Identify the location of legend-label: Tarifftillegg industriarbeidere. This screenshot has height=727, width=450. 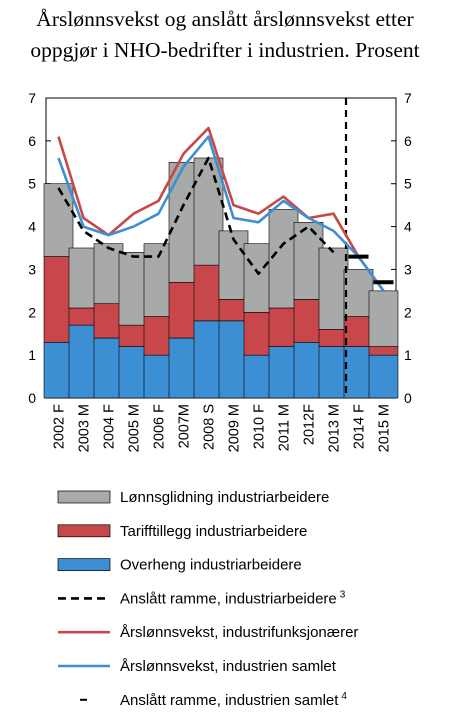
(213, 531).